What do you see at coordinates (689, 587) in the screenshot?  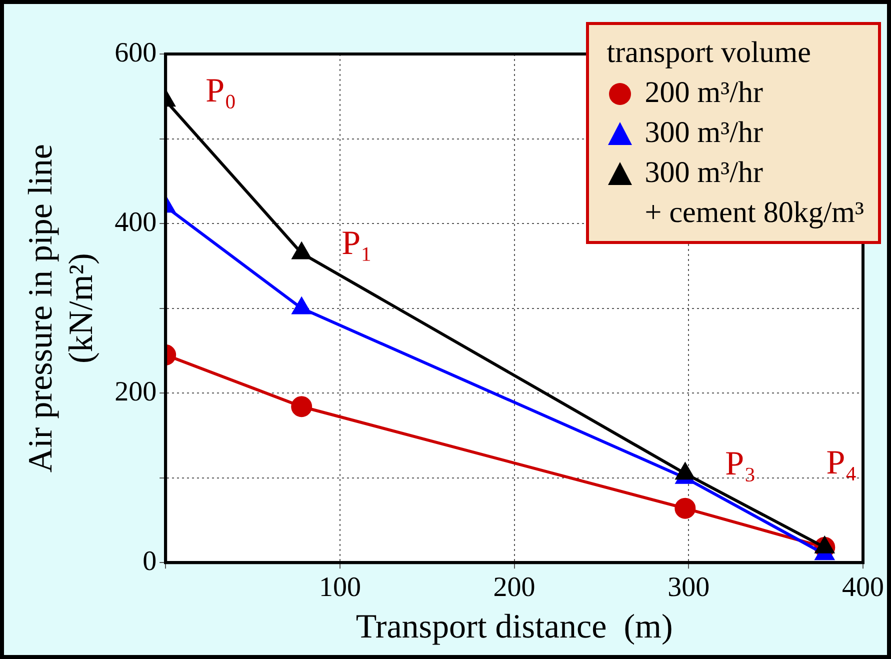 I see `x-tick-label: 300` at bounding box center [689, 587].